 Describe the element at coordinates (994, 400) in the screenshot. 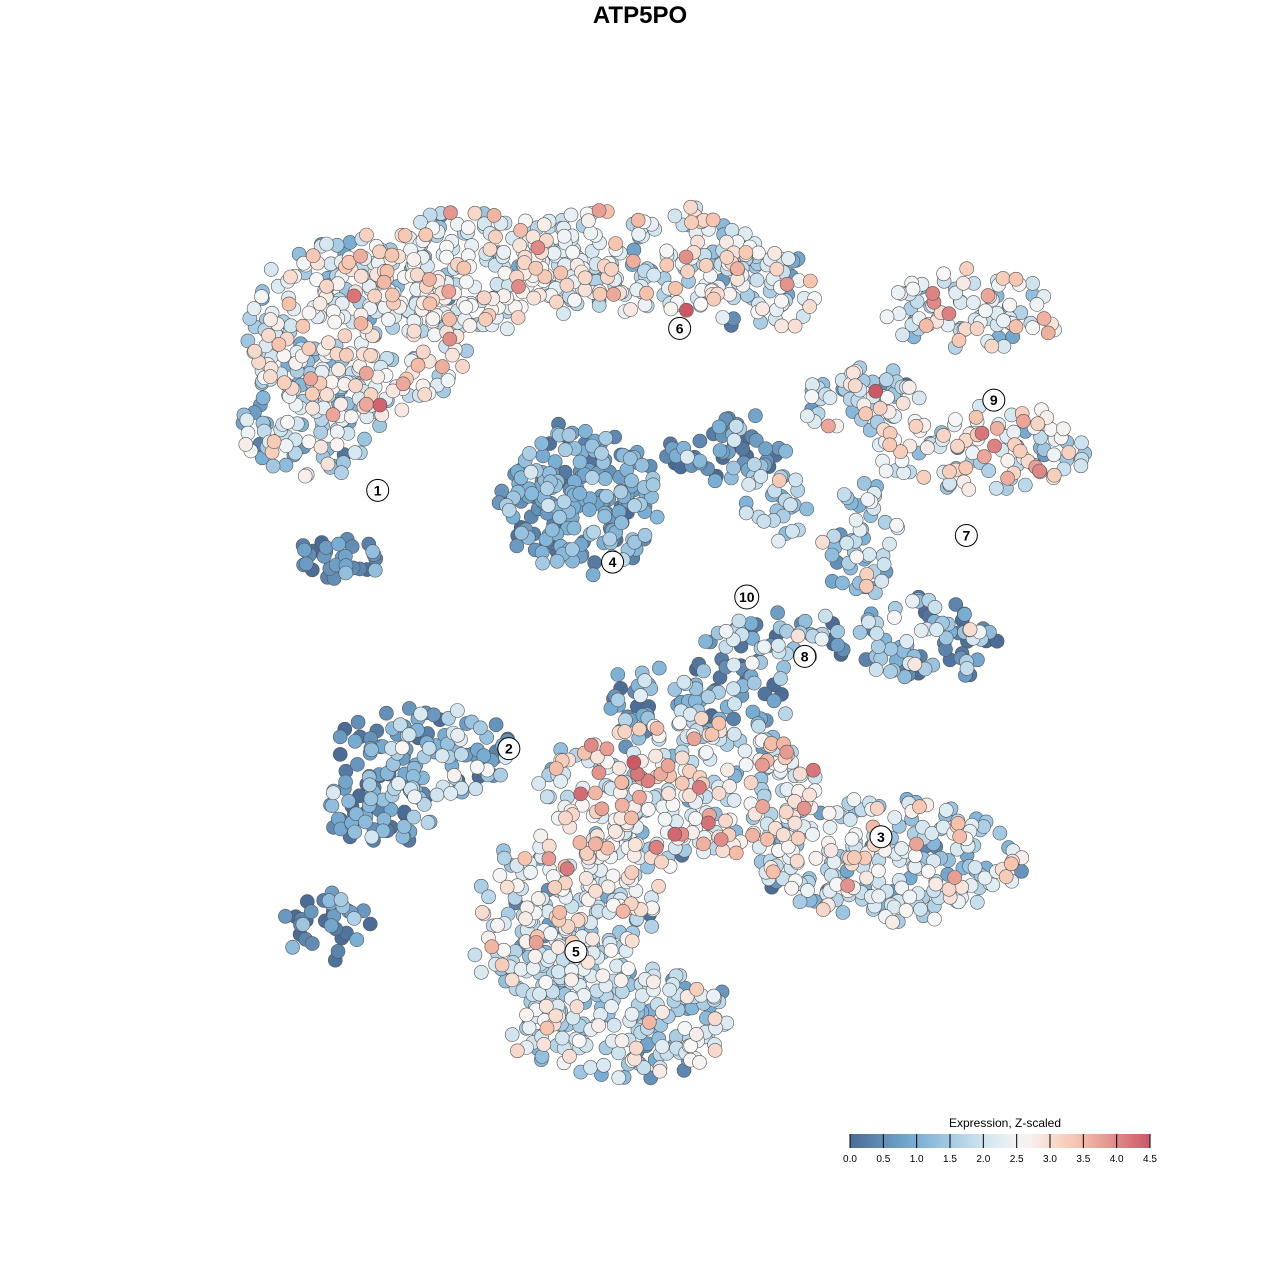

I see `cluster-label-text: 9` at that location.